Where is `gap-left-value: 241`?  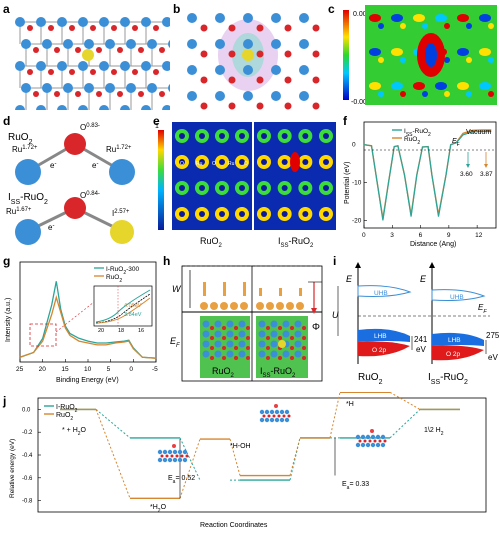
gap-left-value: 241 is located at coordinates (421, 339).